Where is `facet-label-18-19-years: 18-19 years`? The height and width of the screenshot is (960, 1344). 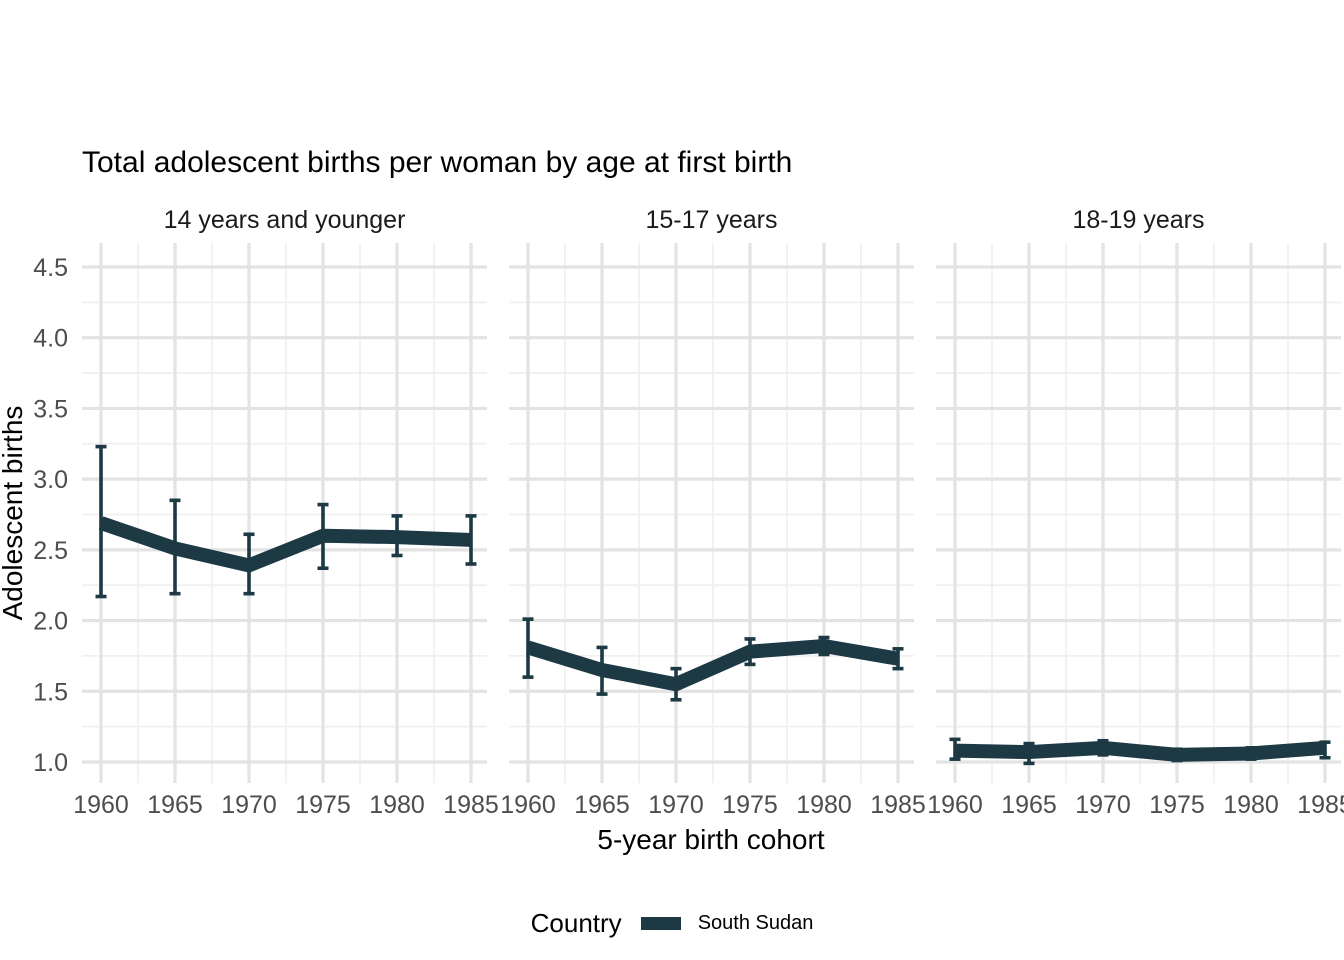 facet-label-18-19-years: 18-19 years is located at coordinates (1138, 220).